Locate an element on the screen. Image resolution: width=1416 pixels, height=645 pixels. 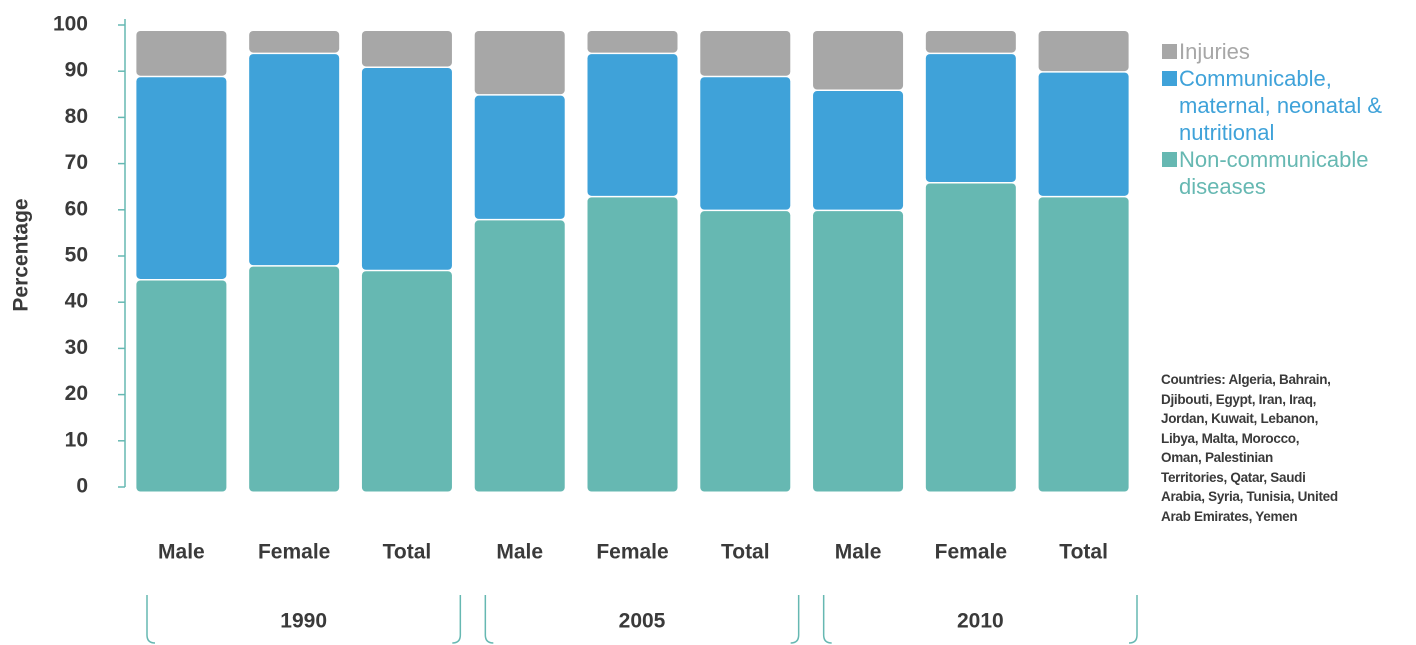
y-tick-label: 40 is located at coordinates (76, 301).